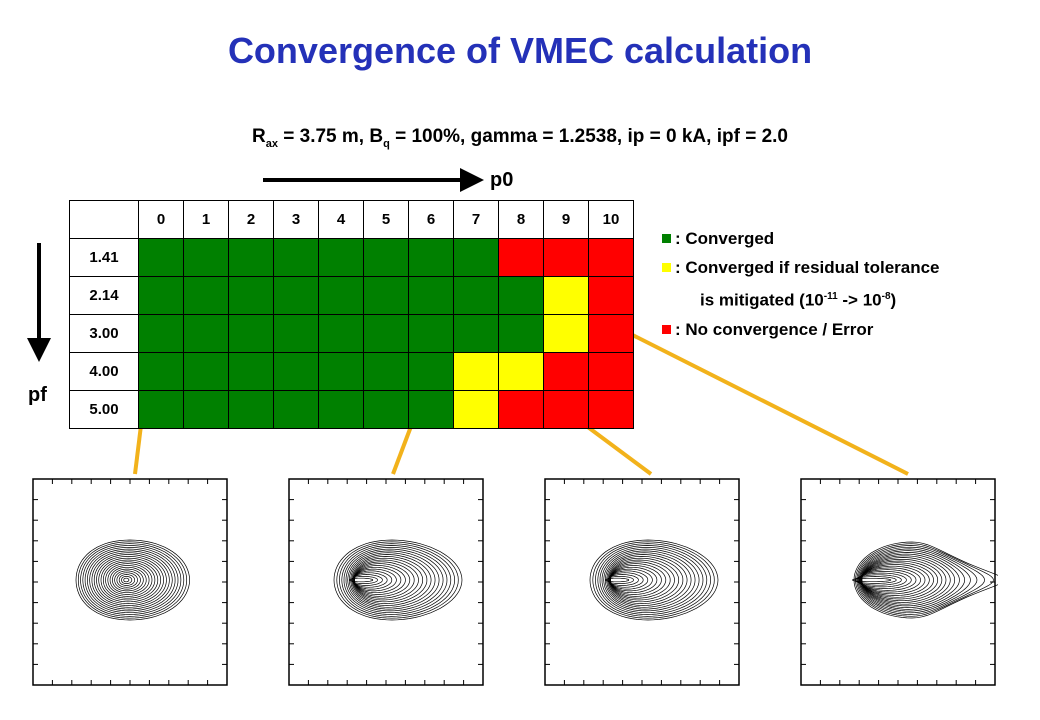  I want to click on pf-label: pf, so click(37, 395).